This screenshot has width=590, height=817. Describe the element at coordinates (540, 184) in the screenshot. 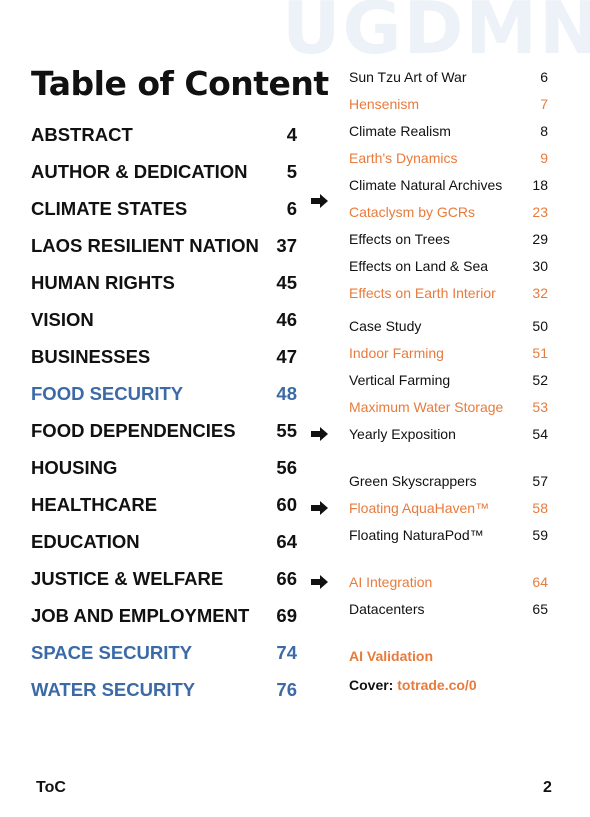

I see `subtoc-entry-page: 18` at that location.